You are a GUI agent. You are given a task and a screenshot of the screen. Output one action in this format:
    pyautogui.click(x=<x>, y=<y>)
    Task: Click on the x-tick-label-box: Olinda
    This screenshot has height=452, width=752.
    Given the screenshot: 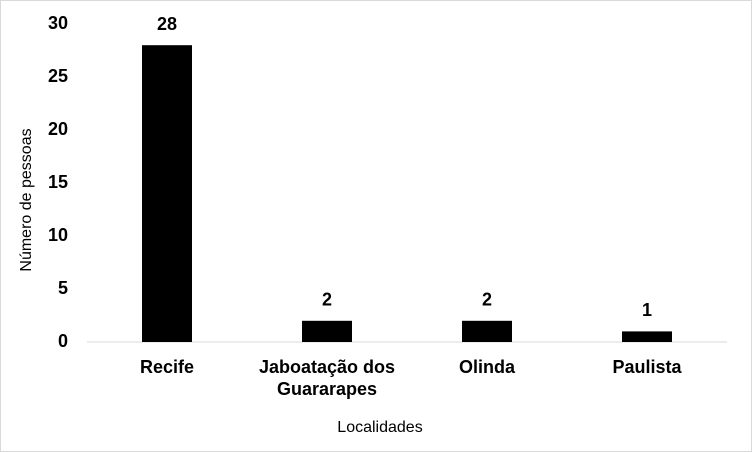 What is the action you would take?
    pyautogui.click(x=486, y=367)
    